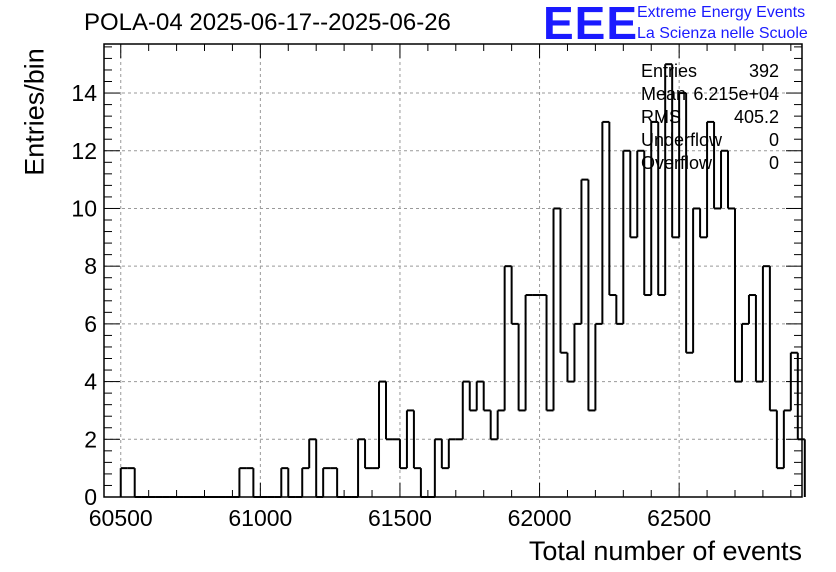  What do you see at coordinates (664, 94) in the screenshot?
I see `stat-key: Mean` at bounding box center [664, 94].